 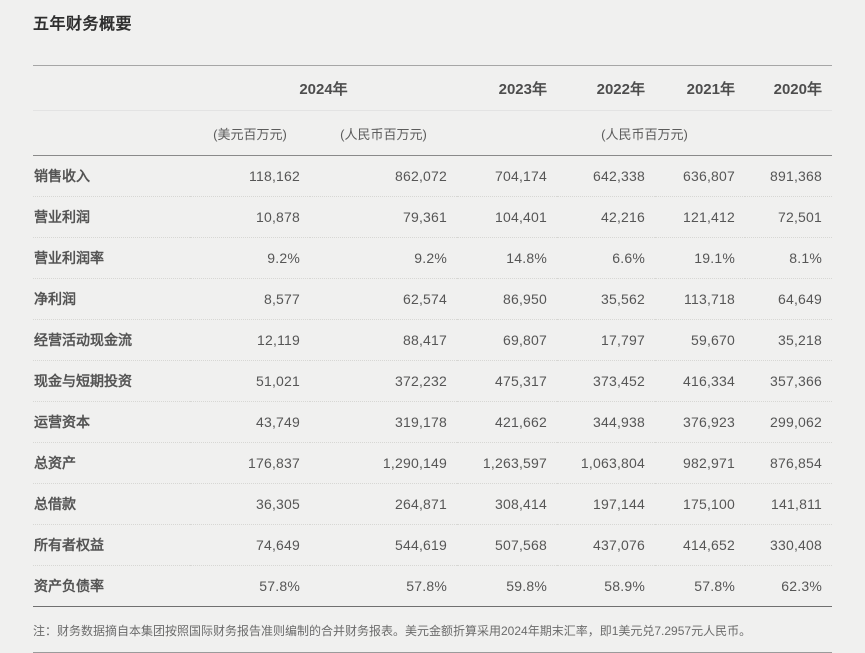 What do you see at coordinates (111, 258) in the screenshot?
I see `row-label: 营业利润率` at bounding box center [111, 258].